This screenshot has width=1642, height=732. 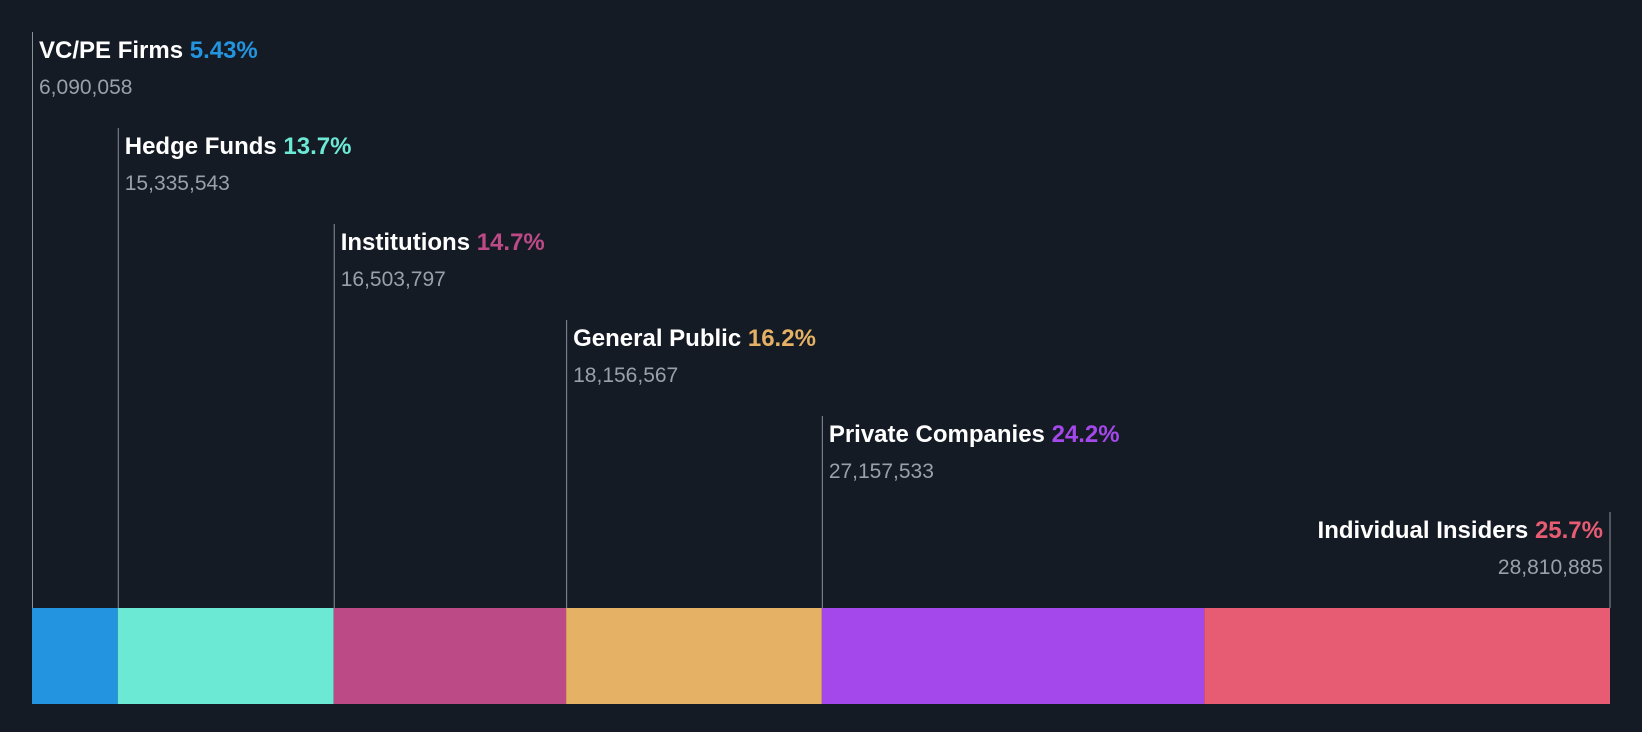 I want to click on bar-segment-hedge-funds, so click(x=225, y=656).